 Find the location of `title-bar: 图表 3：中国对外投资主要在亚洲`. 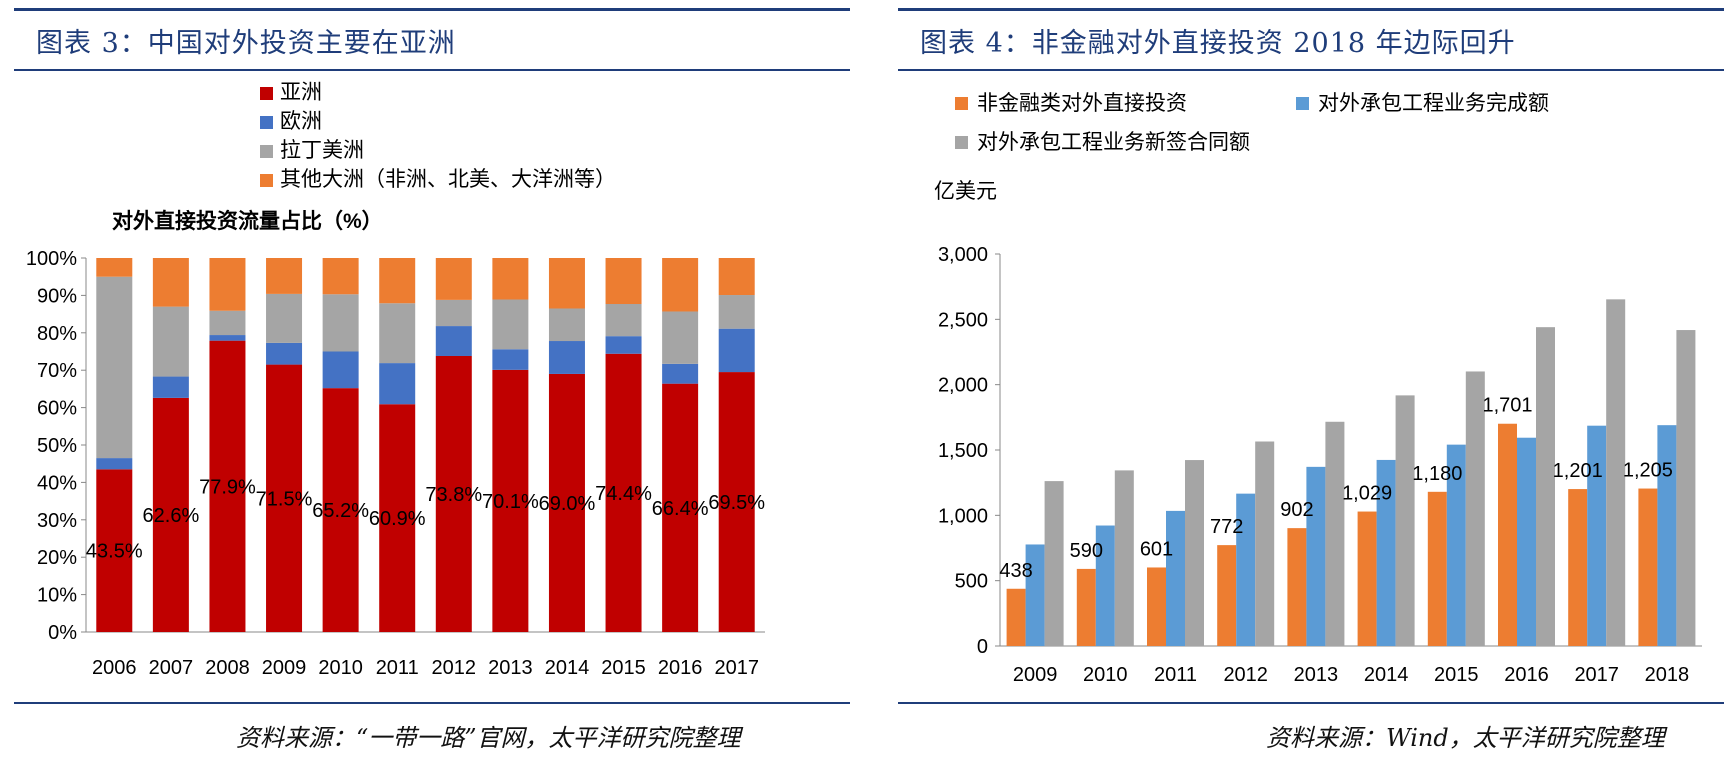

title-bar: 图表 3：中国对外投资主要在亚洲 is located at coordinates (432, 39).